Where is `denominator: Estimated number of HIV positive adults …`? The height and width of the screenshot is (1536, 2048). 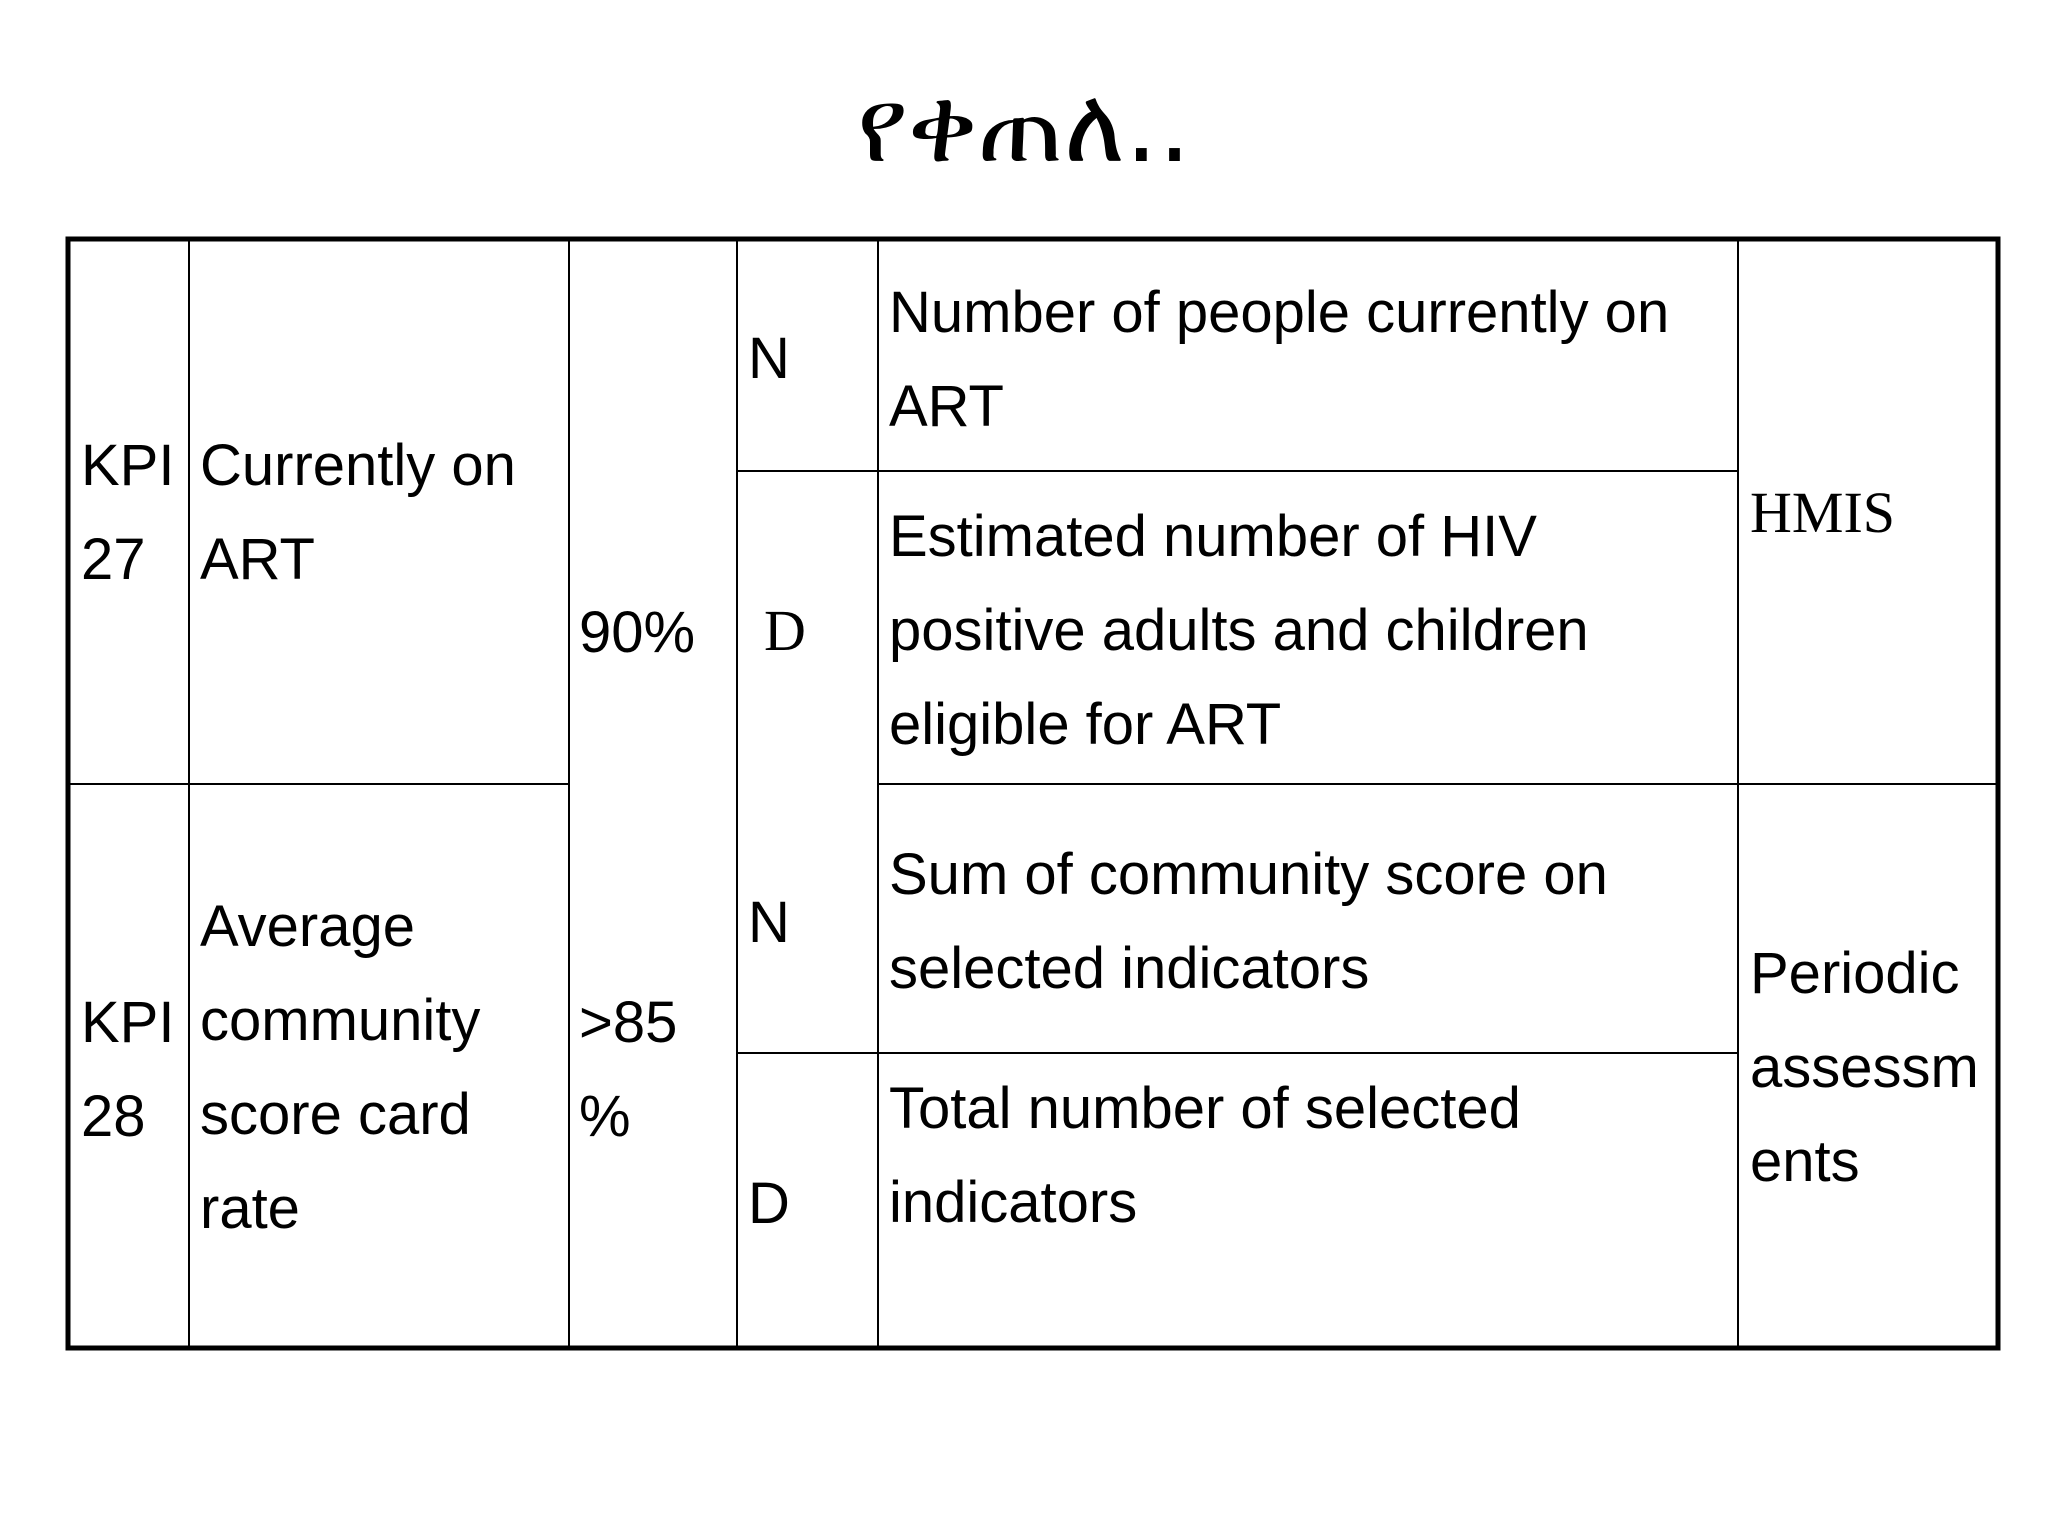
denominator: Estimated number of HIV positive adults … is located at coordinates (1239, 630).